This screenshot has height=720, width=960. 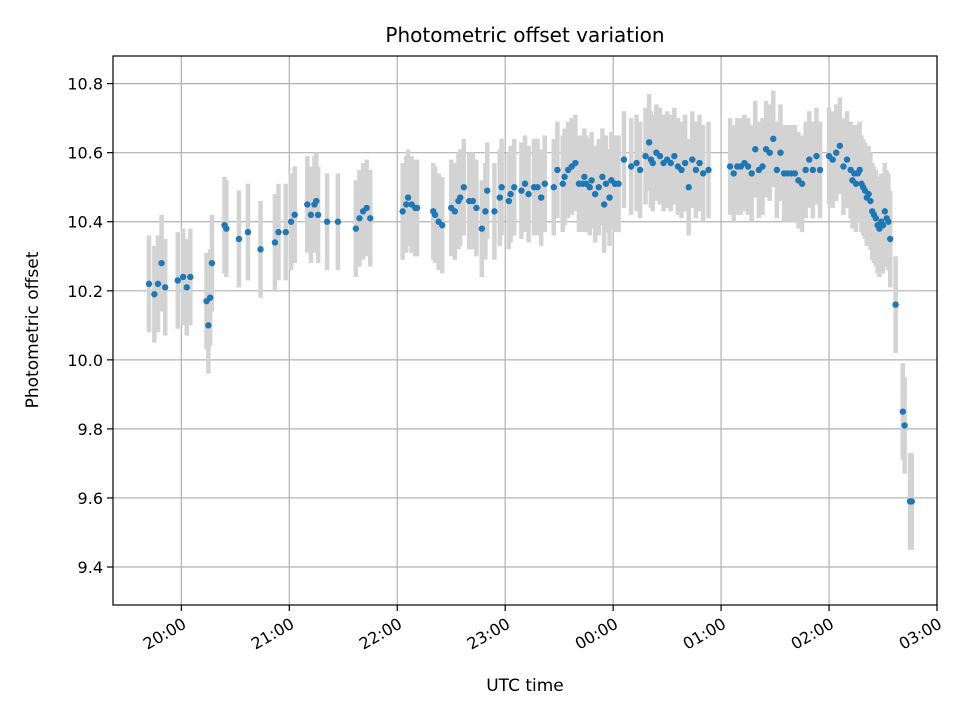 What do you see at coordinates (33, 329) in the screenshot?
I see `y-axis-label: Photometric offset` at bounding box center [33, 329].